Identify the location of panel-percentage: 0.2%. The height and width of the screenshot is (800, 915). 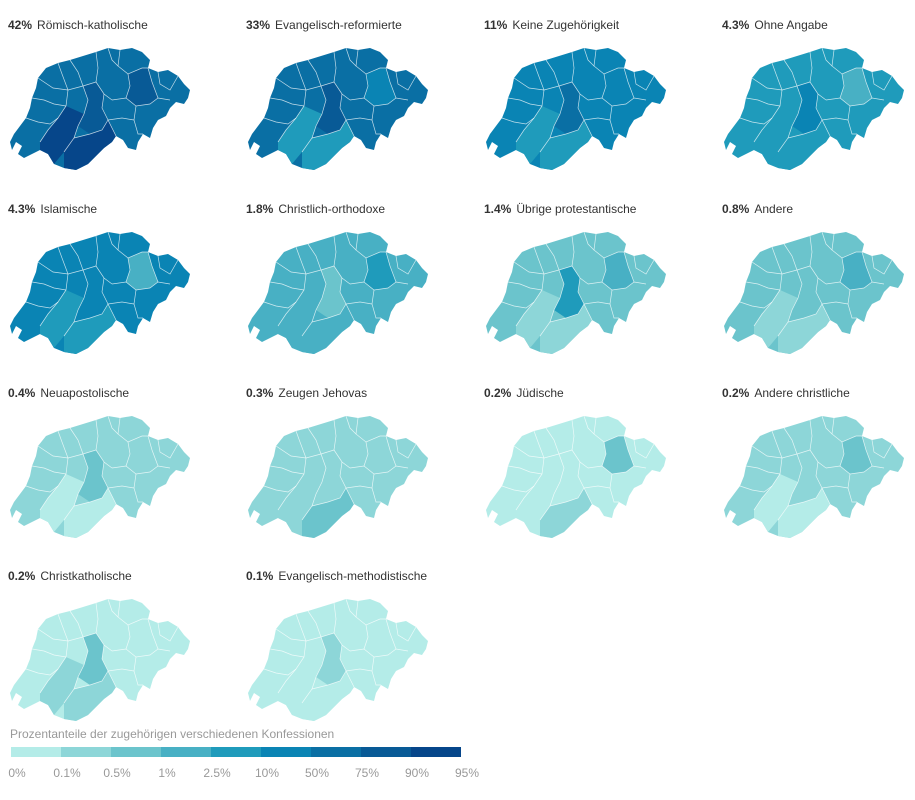
(736, 393).